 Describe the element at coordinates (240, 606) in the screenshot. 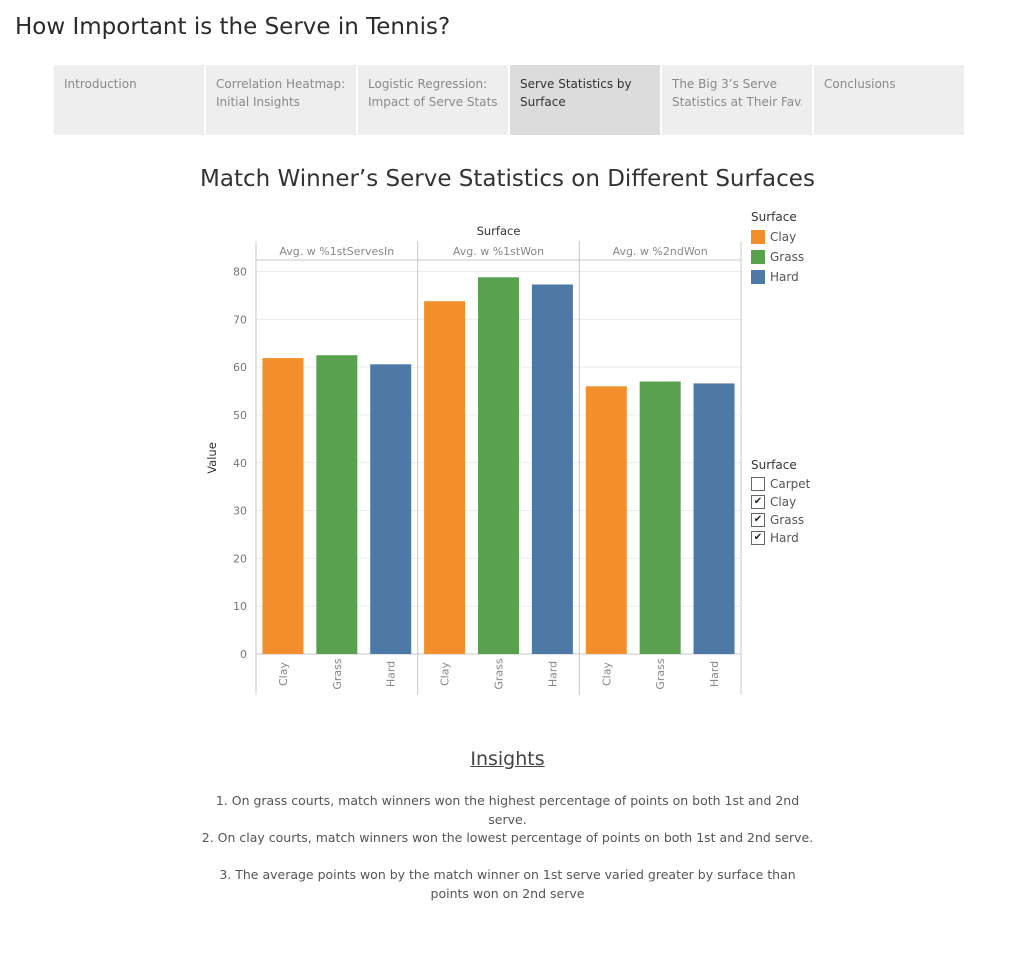

I see `y-tick-label: 10` at that location.